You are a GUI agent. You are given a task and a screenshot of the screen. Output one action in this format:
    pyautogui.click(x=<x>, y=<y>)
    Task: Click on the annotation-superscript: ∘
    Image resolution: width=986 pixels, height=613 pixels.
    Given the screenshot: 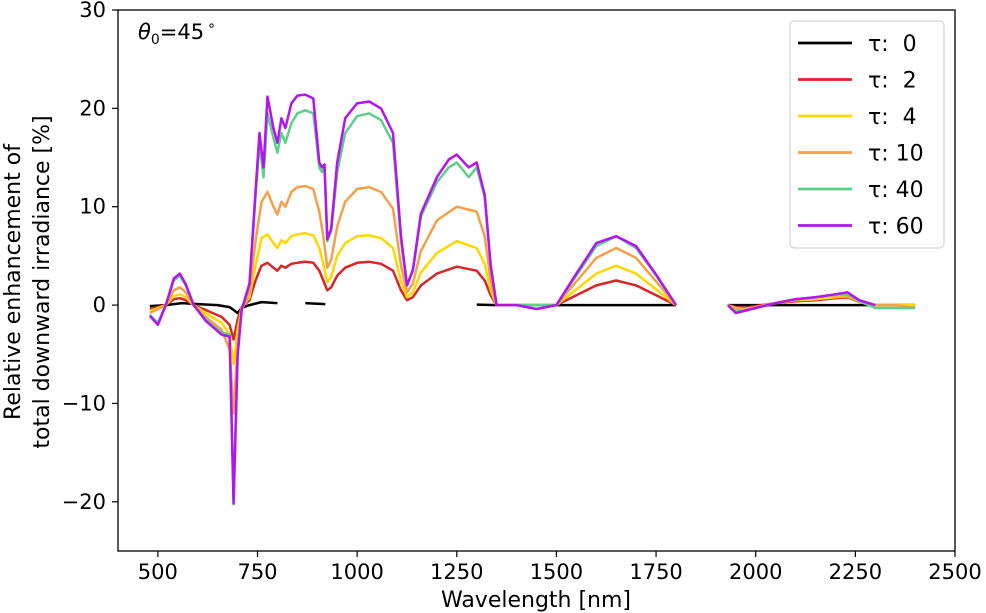 What is the action you would take?
    pyautogui.click(x=211, y=26)
    